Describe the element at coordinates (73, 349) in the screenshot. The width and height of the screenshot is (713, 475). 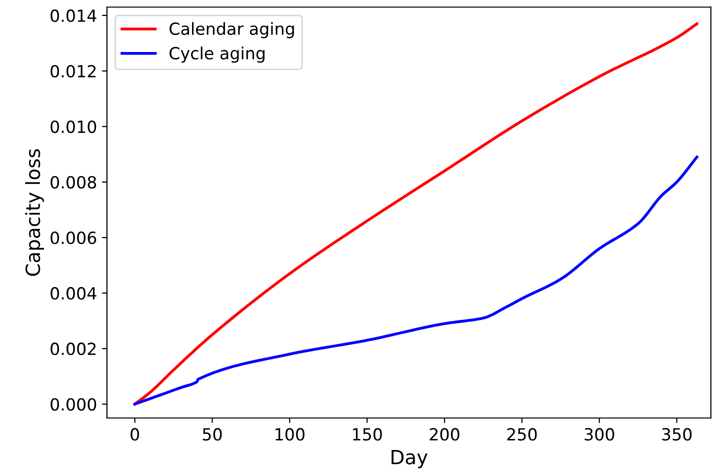
I see `y-tick-label: 0.002` at that location.